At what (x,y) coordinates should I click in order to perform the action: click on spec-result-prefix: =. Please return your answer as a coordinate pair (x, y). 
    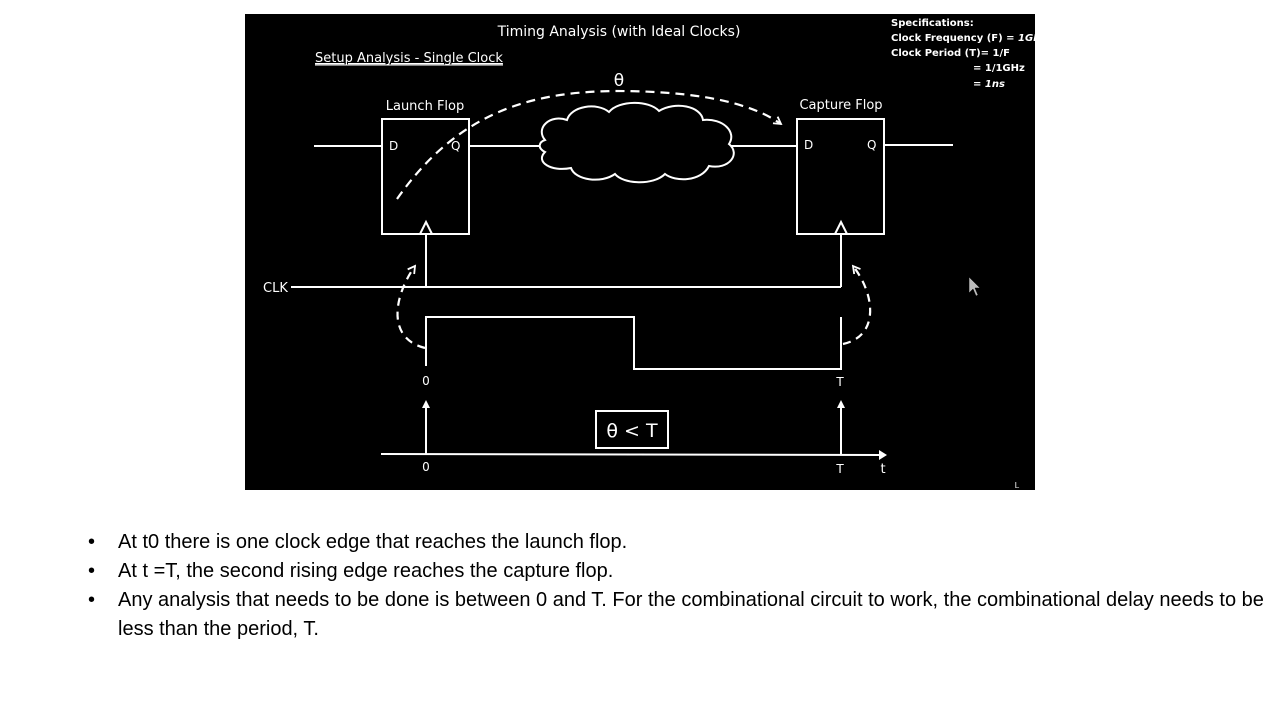
    Looking at the image, I should click on (979, 84).